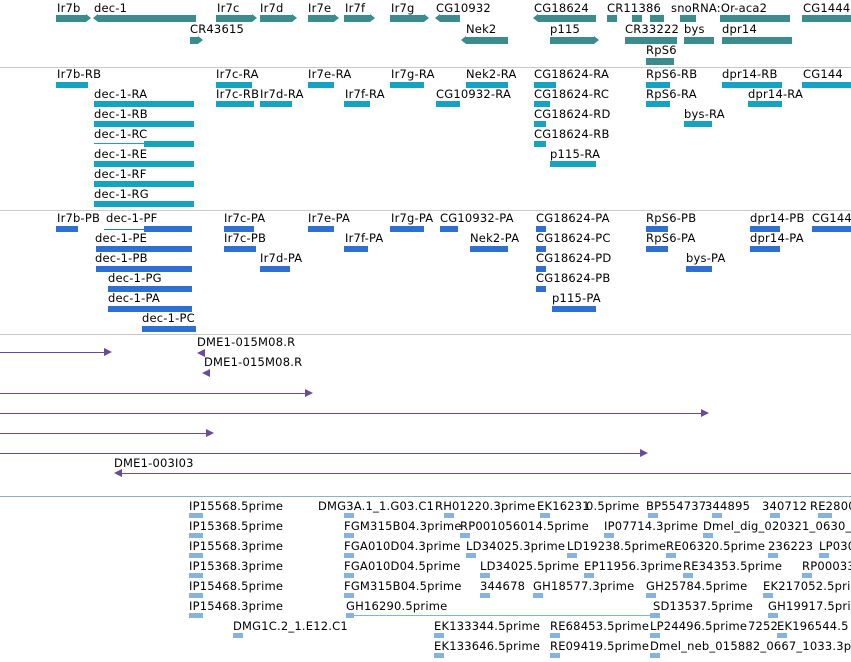 This screenshot has width=851, height=662. Describe the element at coordinates (121, 154) in the screenshot. I see `transcript-label: dec-1-RE` at that location.